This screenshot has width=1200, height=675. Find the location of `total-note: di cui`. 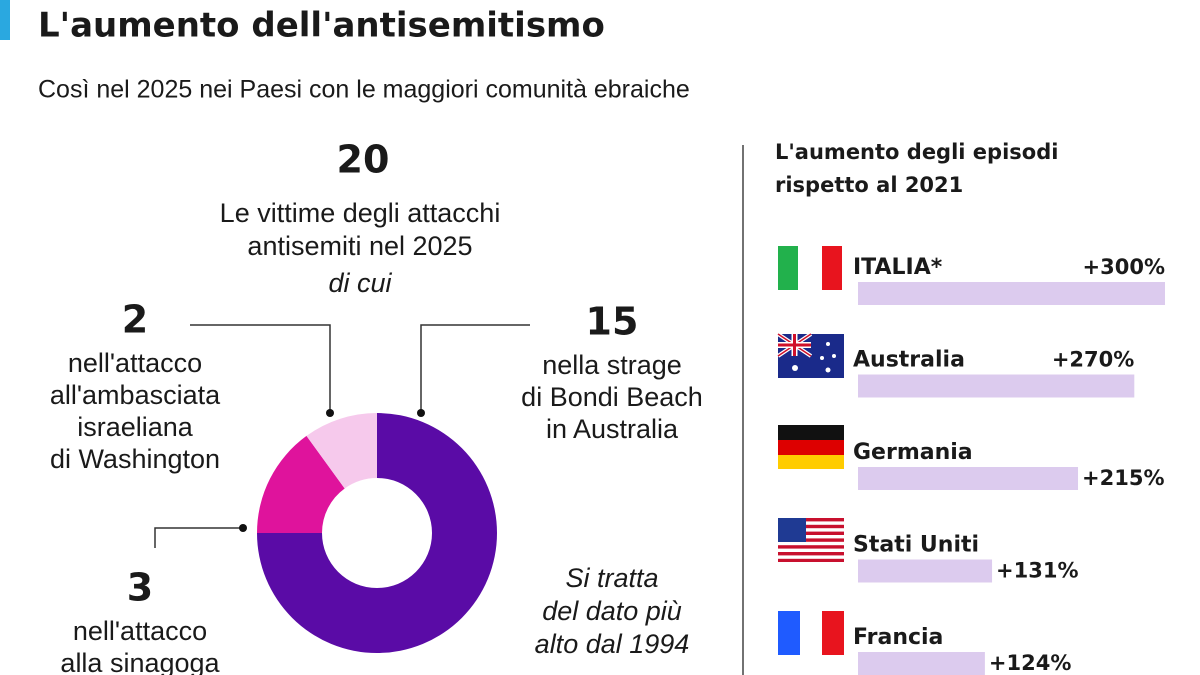

total-note: di cui is located at coordinates (360, 283).